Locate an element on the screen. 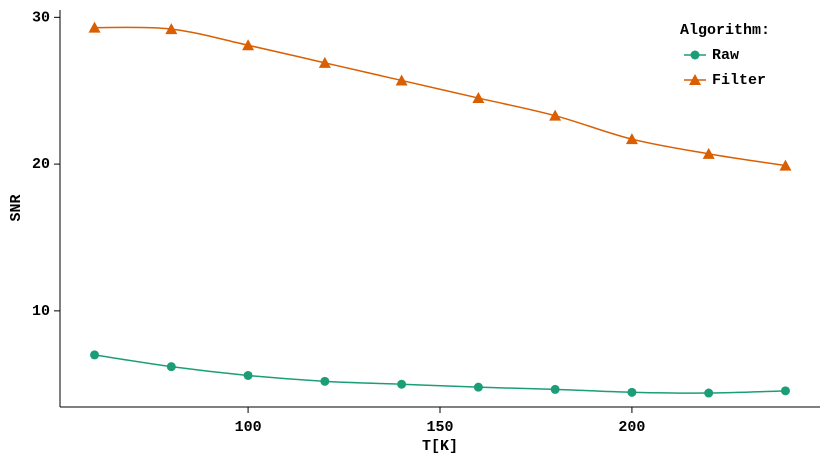 The width and height of the screenshot is (830, 464). x-tick-label: 200 is located at coordinates (631, 427).